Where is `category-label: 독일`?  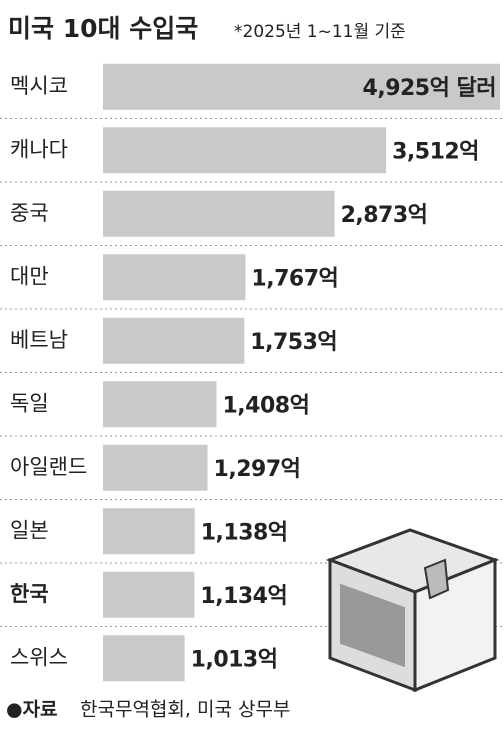
category-label: 독일 is located at coordinates (29, 403).